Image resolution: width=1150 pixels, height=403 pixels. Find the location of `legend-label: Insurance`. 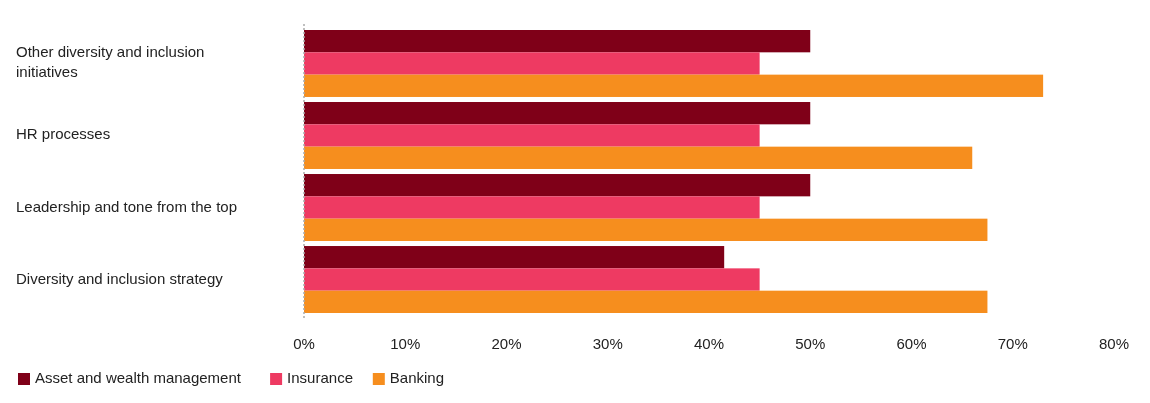

legend-label: Insurance is located at coordinates (320, 377).